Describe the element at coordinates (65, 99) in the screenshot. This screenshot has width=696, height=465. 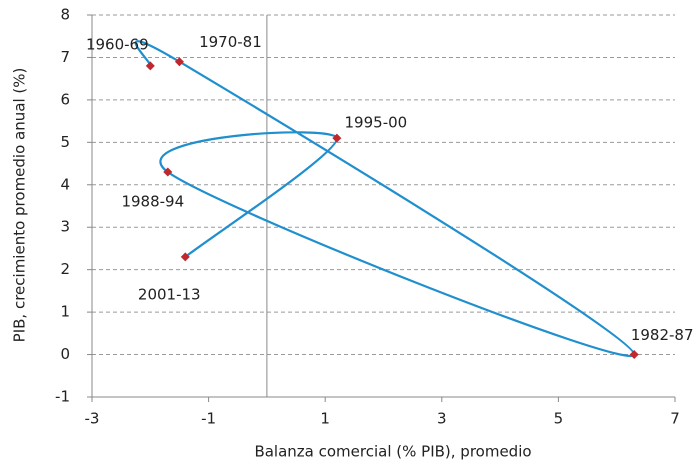
I see `y-tick-label: 6` at that location.